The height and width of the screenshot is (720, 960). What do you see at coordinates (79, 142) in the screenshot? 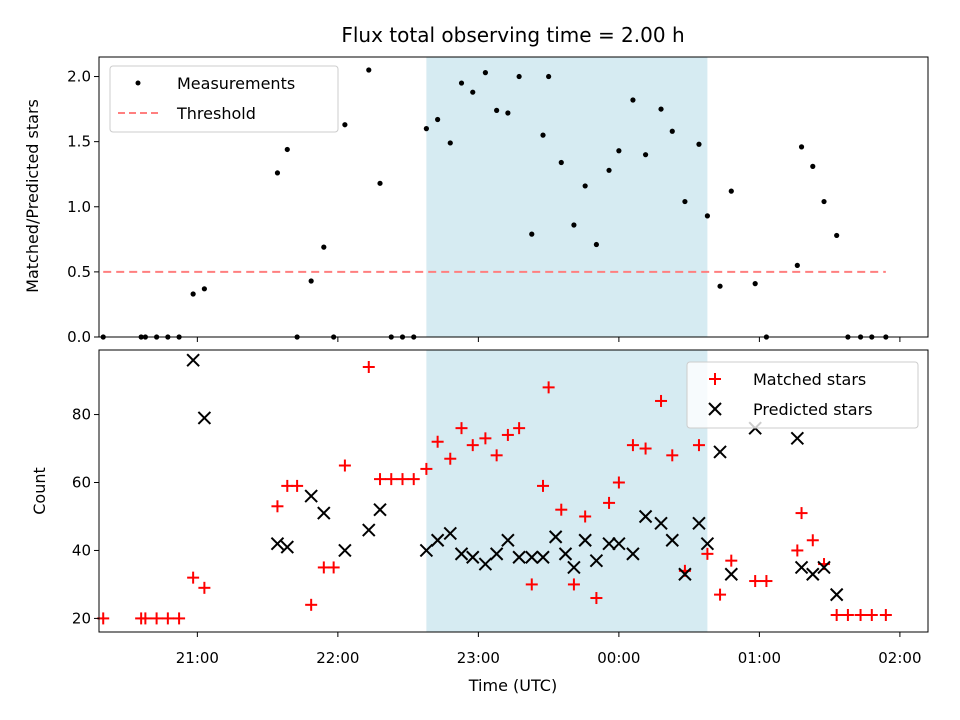
I see `y-tick-label: 1.5` at bounding box center [79, 142].